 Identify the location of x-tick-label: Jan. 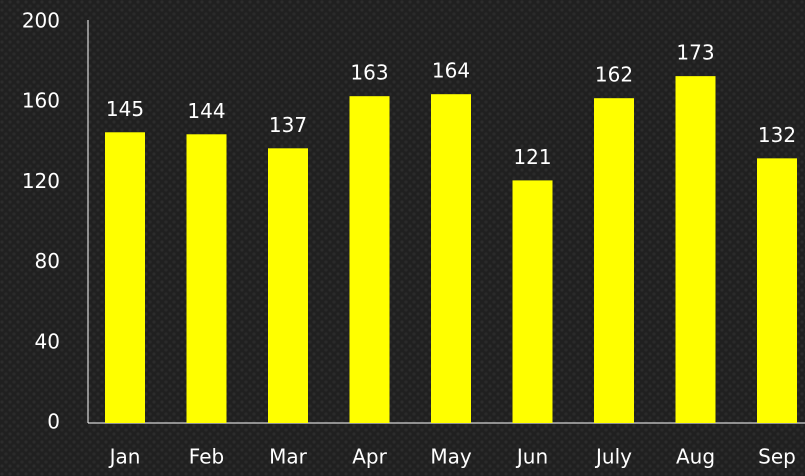
(124, 457).